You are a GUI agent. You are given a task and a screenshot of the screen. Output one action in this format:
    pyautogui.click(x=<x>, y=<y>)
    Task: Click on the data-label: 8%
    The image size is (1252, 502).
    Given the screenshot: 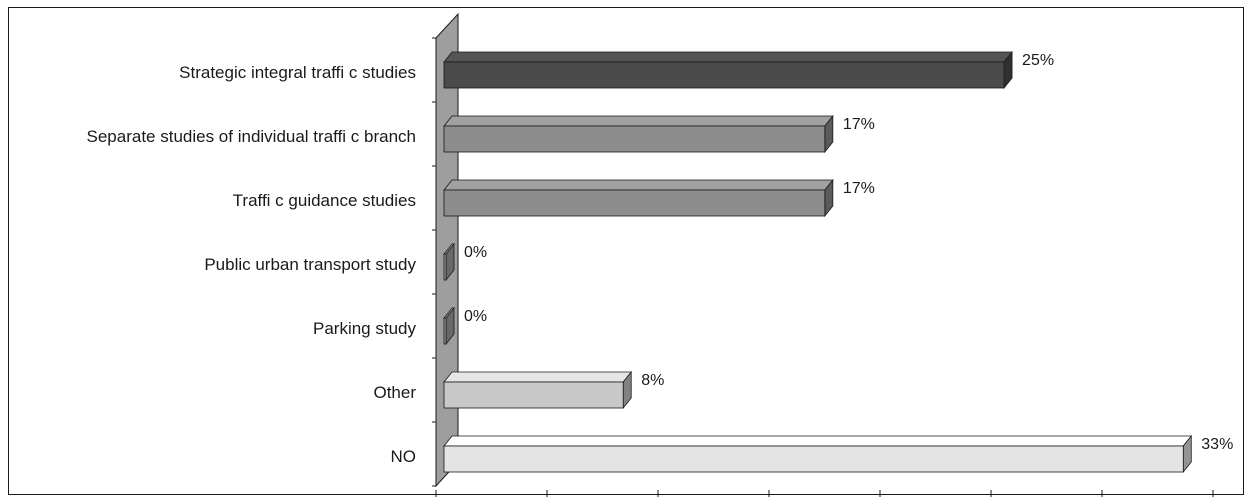 What is the action you would take?
    pyautogui.click(x=652, y=380)
    